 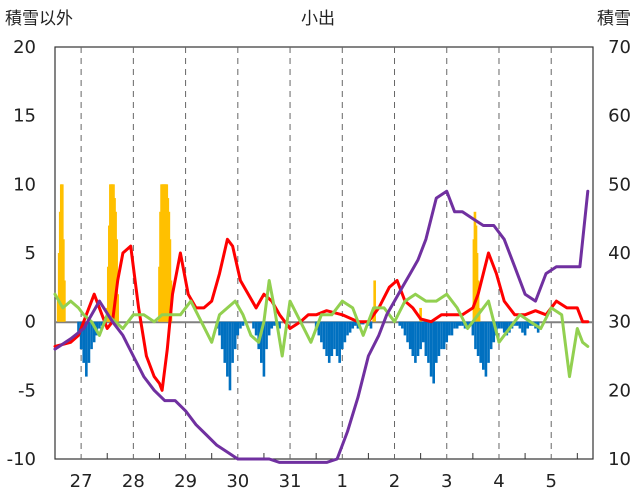 I want to click on x-tick-label: 31, so click(x=290, y=481).